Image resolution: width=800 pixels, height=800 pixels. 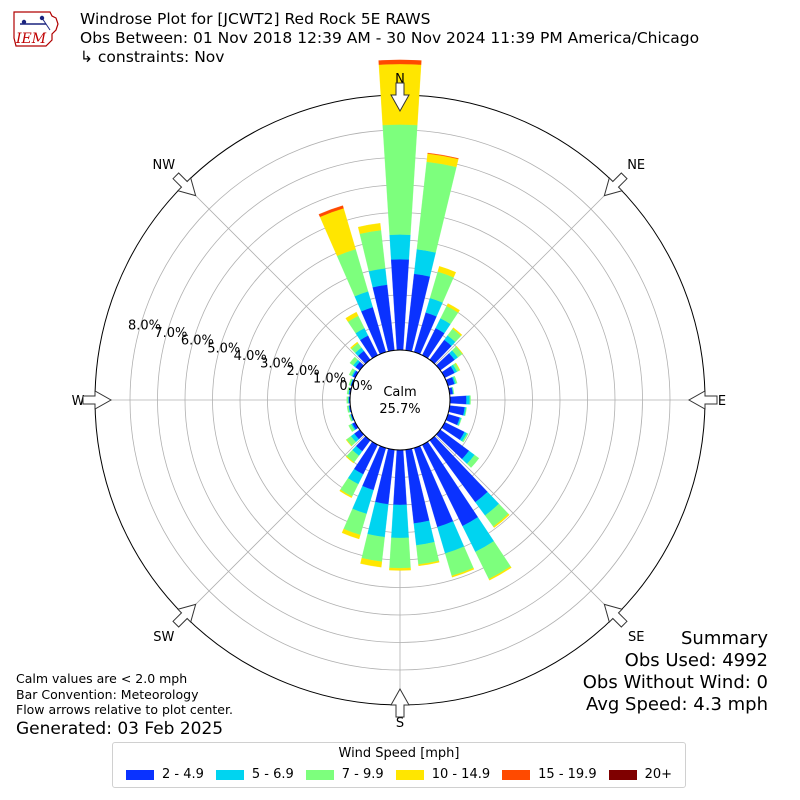 I want to click on generated-date: Generated: 03 Feb 2025, so click(x=120, y=729).